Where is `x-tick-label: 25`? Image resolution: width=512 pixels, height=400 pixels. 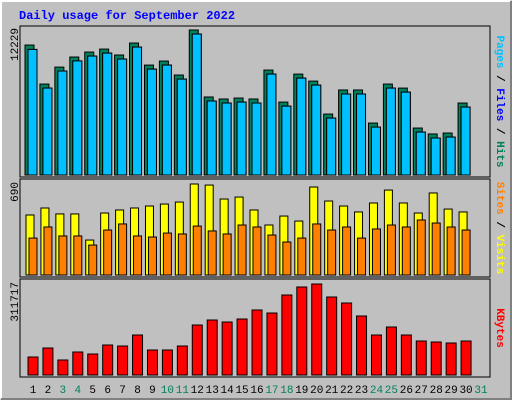 x-tick-label: 25 is located at coordinates (391, 391).